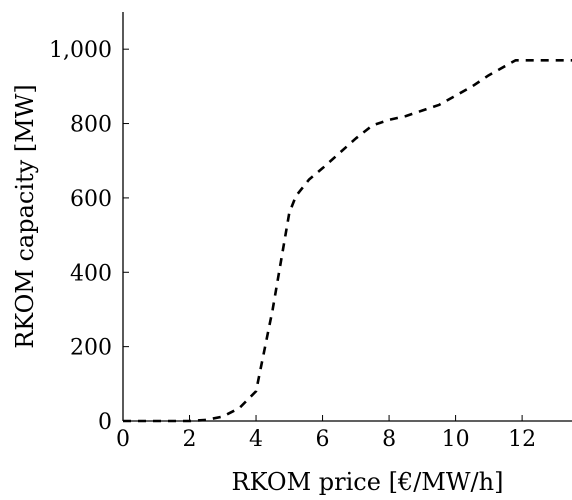 The height and width of the screenshot is (500, 572). I want to click on x-tick-label: 6, so click(323, 439).